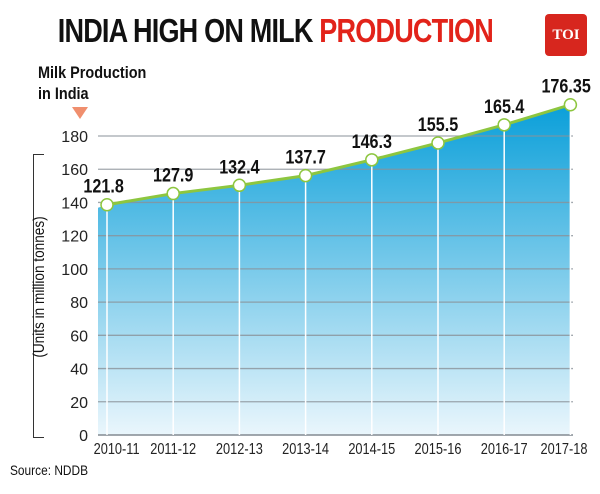  What do you see at coordinates (504, 450) in the screenshot?
I see `x-tick-label: 2016-17` at bounding box center [504, 450].